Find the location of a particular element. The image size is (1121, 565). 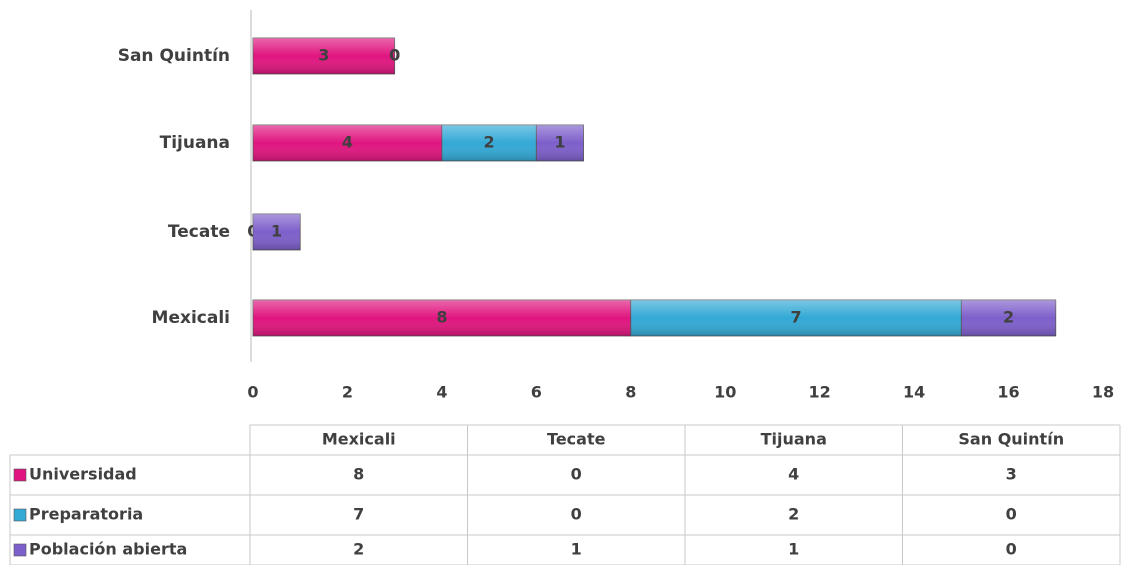

data-label: 4 is located at coordinates (347, 142).